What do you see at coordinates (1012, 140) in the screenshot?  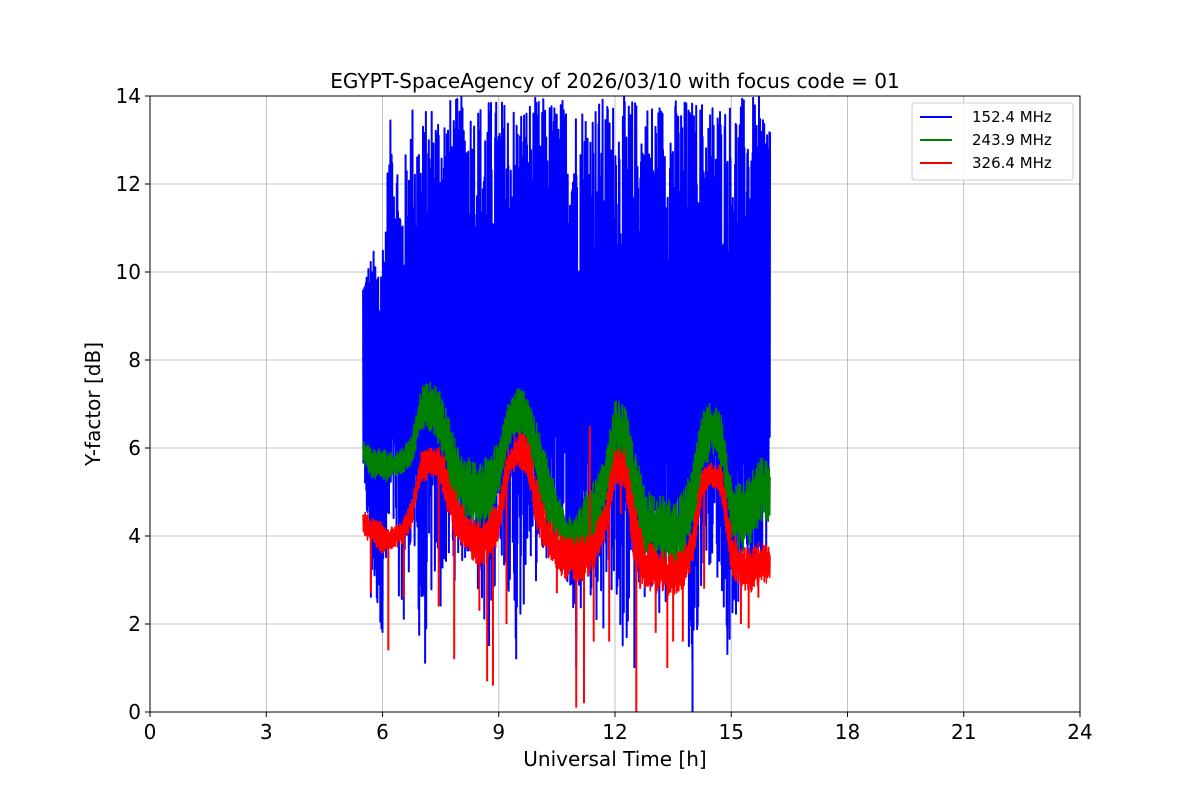 I see `legend-label-243: 243.9 MHz` at bounding box center [1012, 140].